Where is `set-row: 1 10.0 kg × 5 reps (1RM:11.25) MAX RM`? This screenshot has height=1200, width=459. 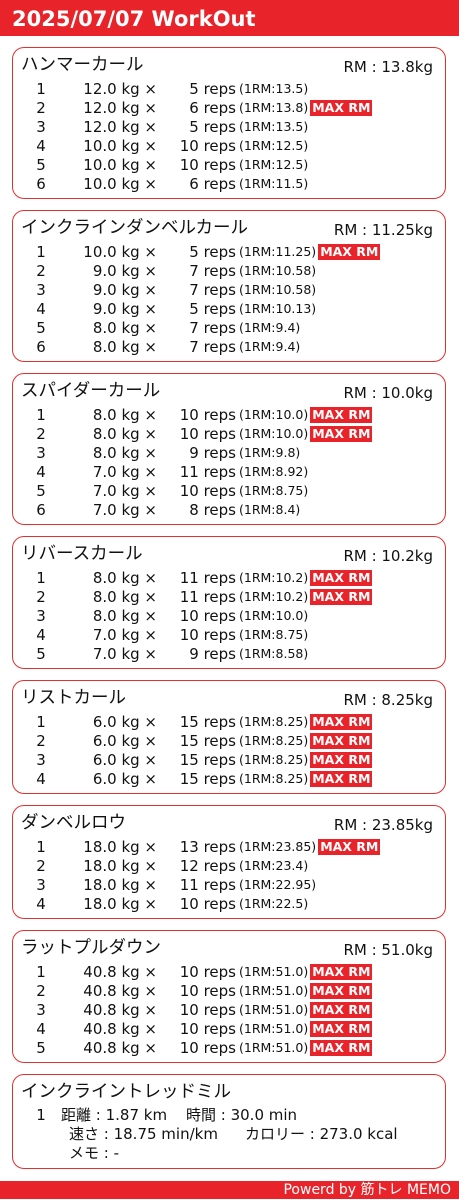 set-row: 1 10.0 kg × 5 reps (1RM:11.25) MAX RM is located at coordinates (229, 251).